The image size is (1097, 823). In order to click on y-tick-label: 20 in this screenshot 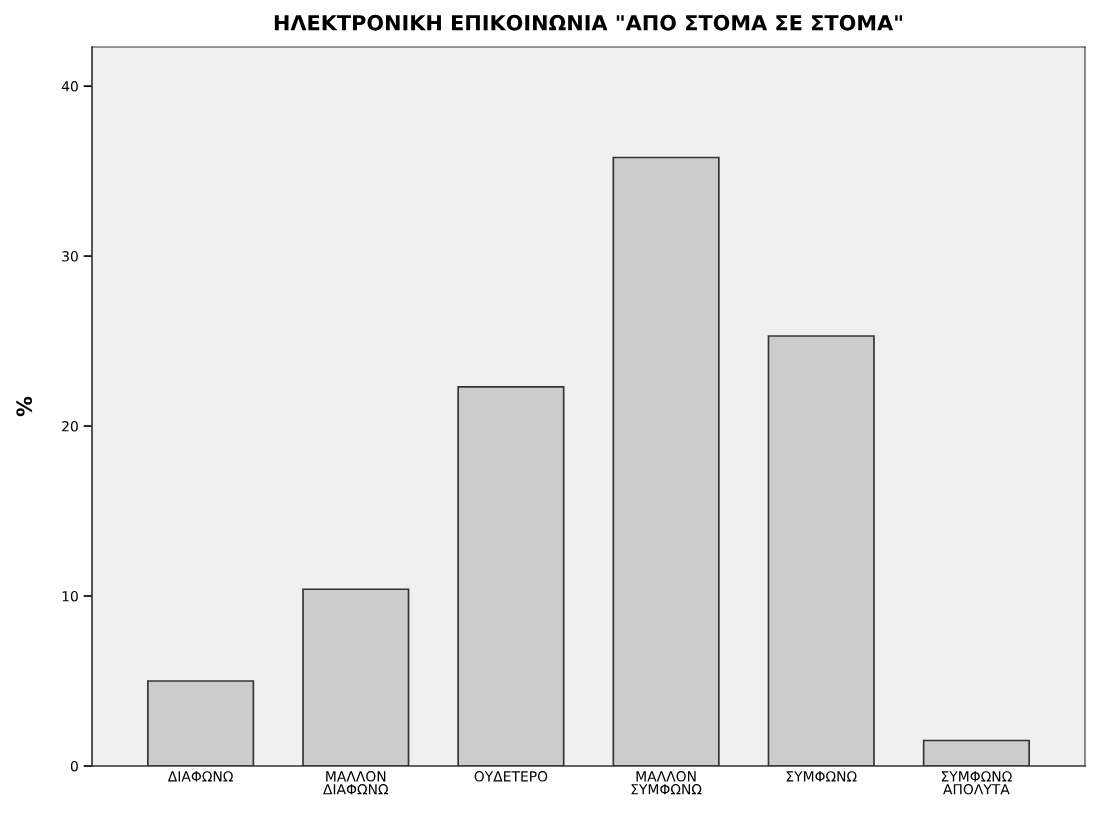, I will do `click(70, 426)`.